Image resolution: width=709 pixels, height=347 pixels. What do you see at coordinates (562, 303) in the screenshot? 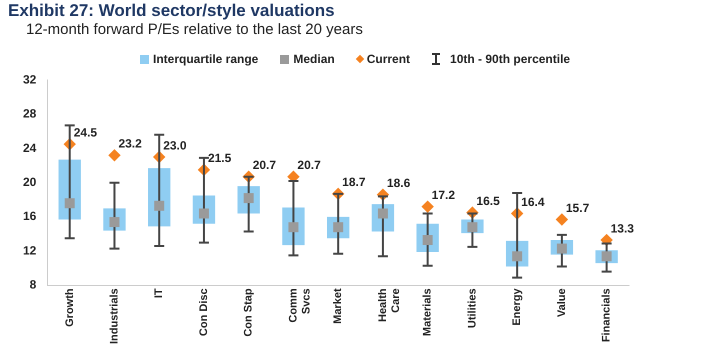
I see `x-tick-label: Value` at bounding box center [562, 303].